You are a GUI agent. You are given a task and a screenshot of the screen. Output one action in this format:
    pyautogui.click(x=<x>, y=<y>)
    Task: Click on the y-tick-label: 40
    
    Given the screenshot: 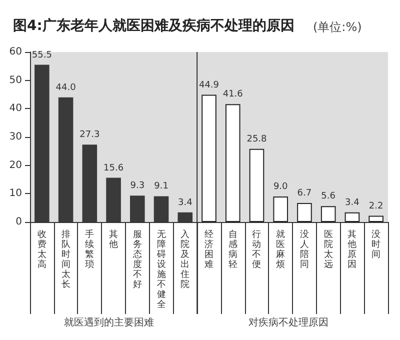 What is the action you would take?
    pyautogui.click(x=15, y=108)
    